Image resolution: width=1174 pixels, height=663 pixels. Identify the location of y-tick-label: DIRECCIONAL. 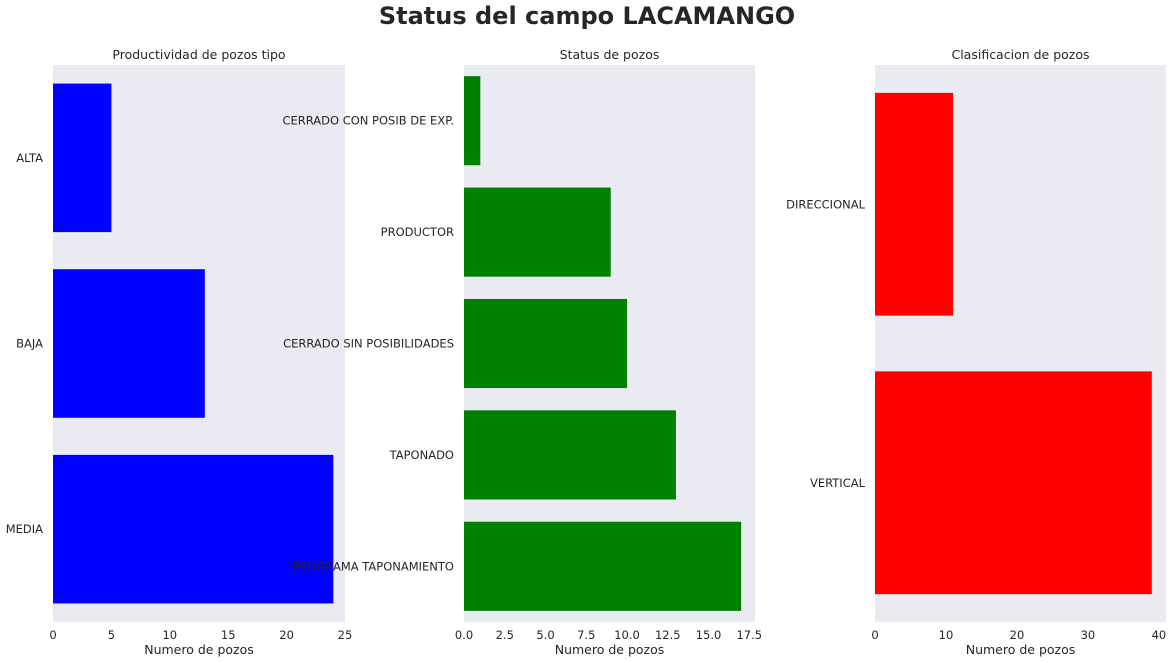
(825, 204).